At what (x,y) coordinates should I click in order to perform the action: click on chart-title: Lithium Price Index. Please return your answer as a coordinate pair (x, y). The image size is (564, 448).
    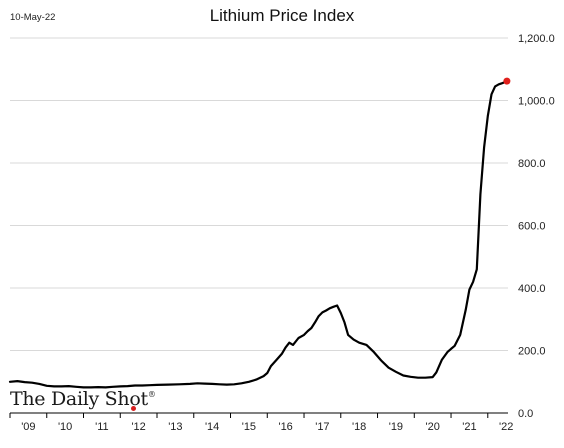
    Looking at the image, I should click on (282, 15).